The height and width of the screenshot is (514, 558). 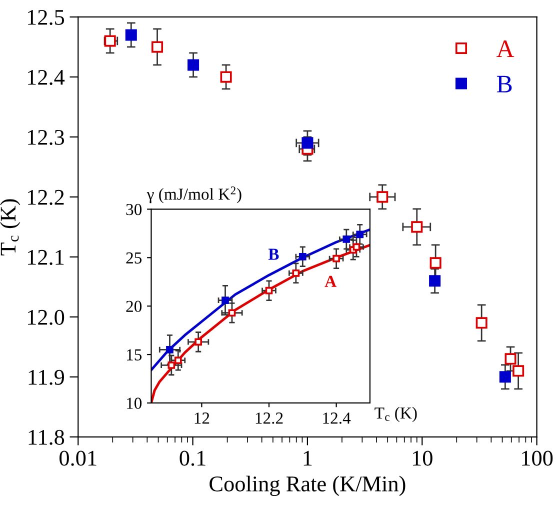 I want to click on y-tick-label: 10, so click(x=134, y=403).